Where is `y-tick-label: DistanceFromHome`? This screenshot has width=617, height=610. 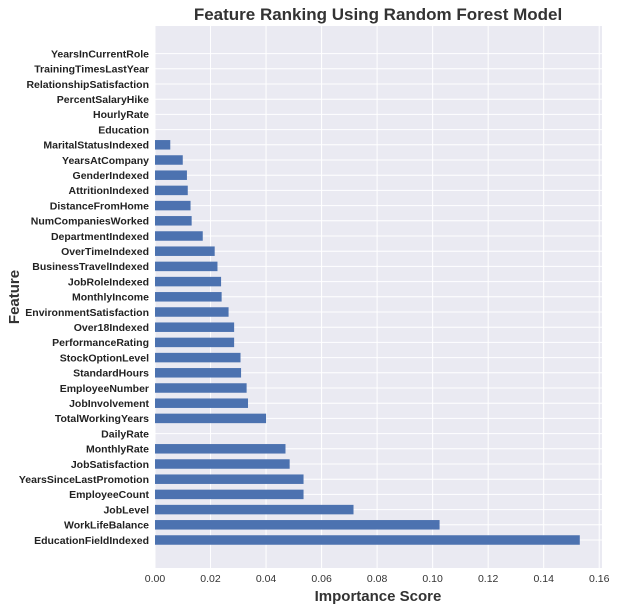 y-tick-label: DistanceFromHome is located at coordinates (99, 206).